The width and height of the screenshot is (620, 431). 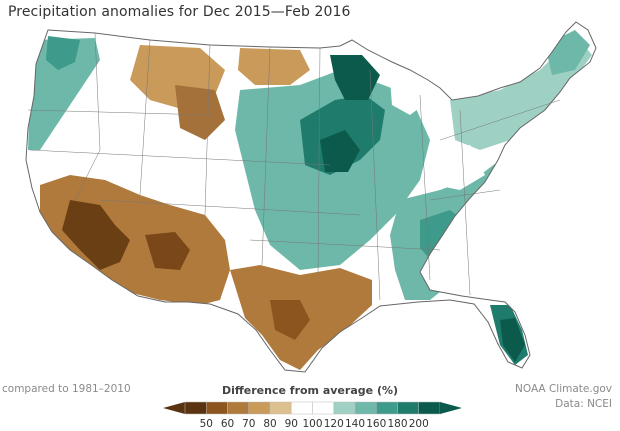 I want to click on legend-tick-label: 140, so click(x=355, y=424).